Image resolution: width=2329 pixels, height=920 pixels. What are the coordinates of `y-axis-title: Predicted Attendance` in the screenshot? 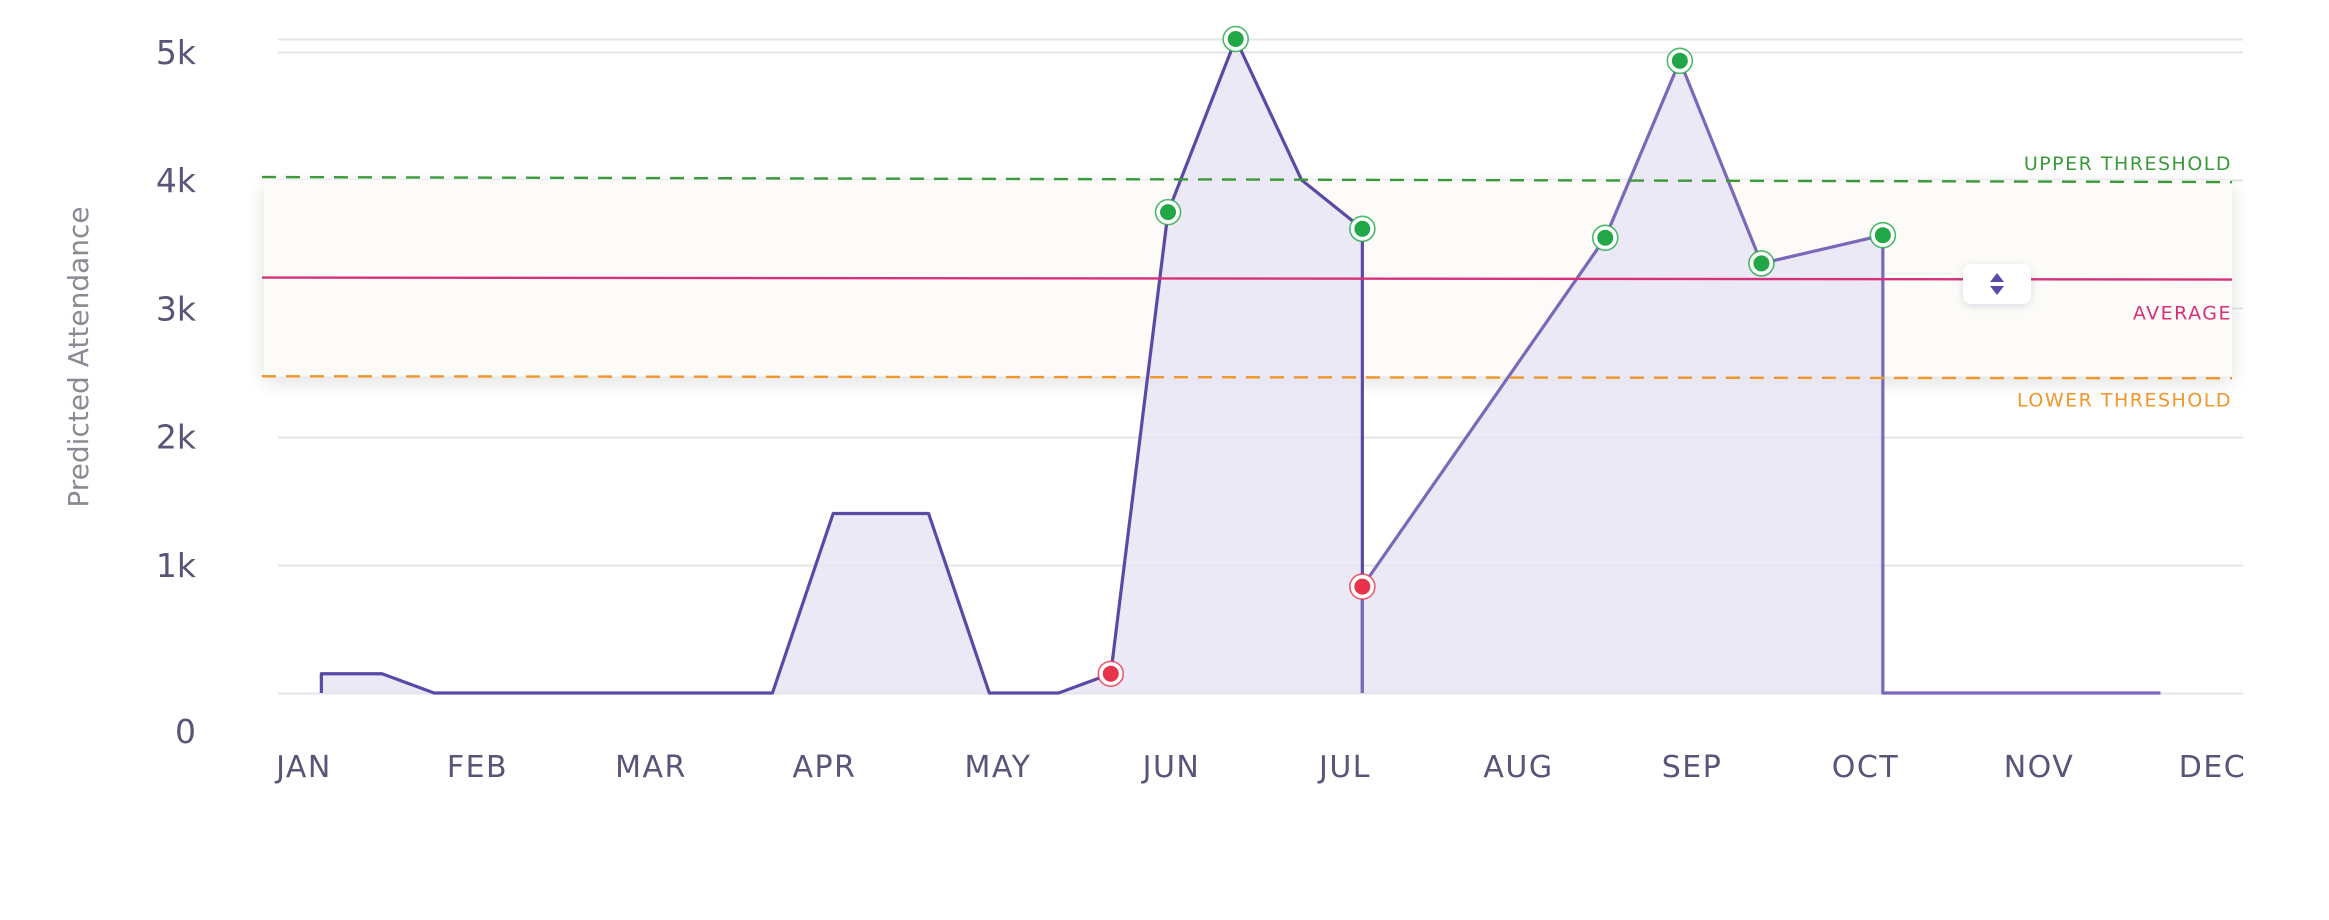 It's located at (78, 356).